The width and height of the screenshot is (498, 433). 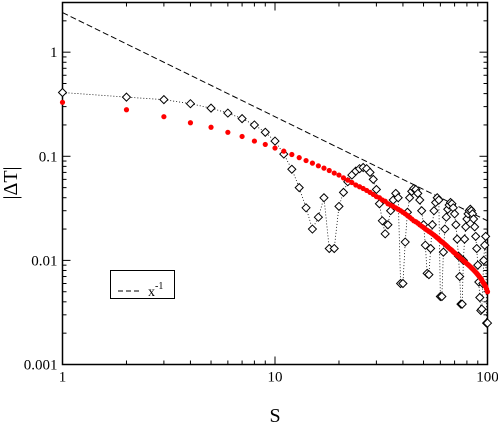 What do you see at coordinates (274, 416) in the screenshot?
I see `x-axis-title: S` at bounding box center [274, 416].